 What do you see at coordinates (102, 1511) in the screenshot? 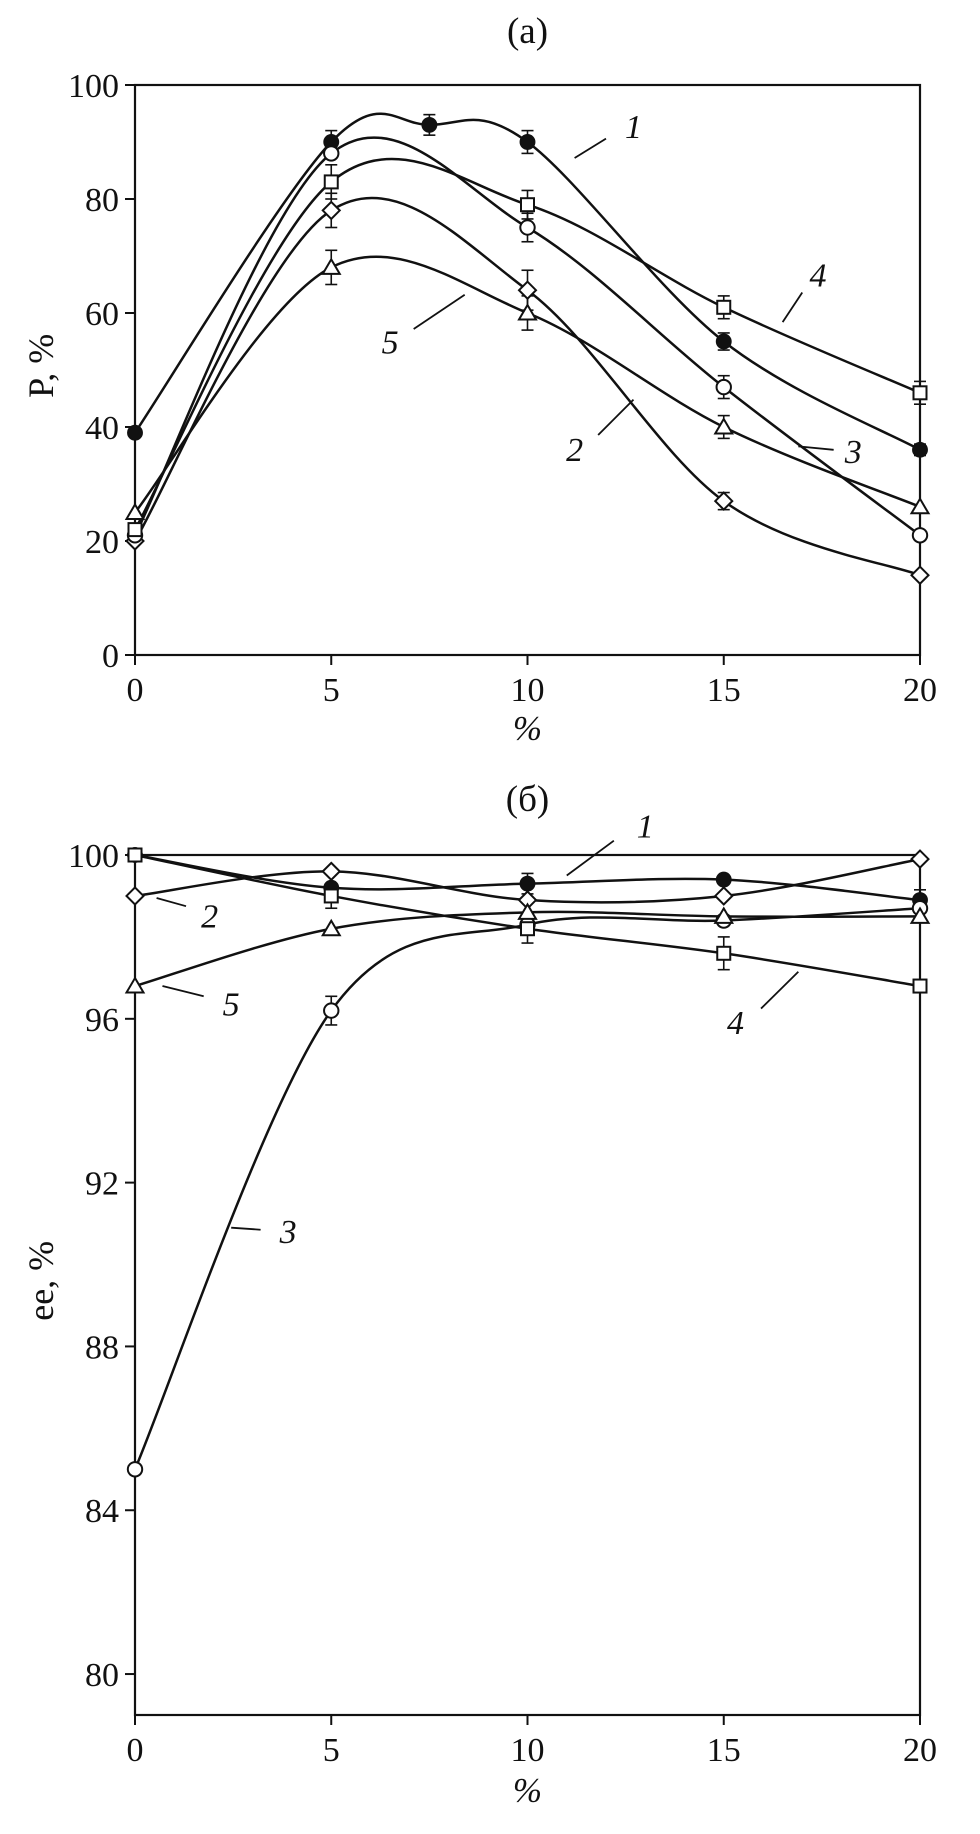
I see `y-tick-label: 84` at bounding box center [102, 1511].